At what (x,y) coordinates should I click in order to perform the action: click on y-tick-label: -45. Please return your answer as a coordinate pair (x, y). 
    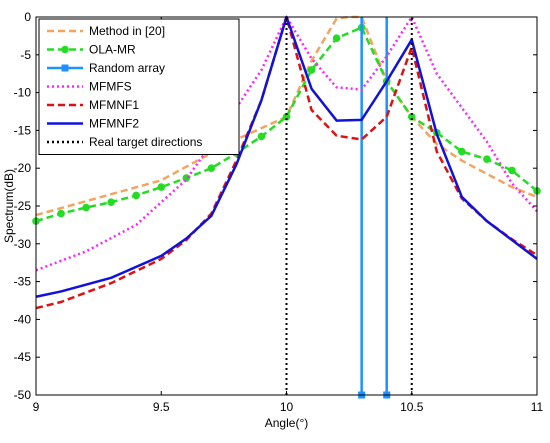
    Looking at the image, I should click on (23, 357).